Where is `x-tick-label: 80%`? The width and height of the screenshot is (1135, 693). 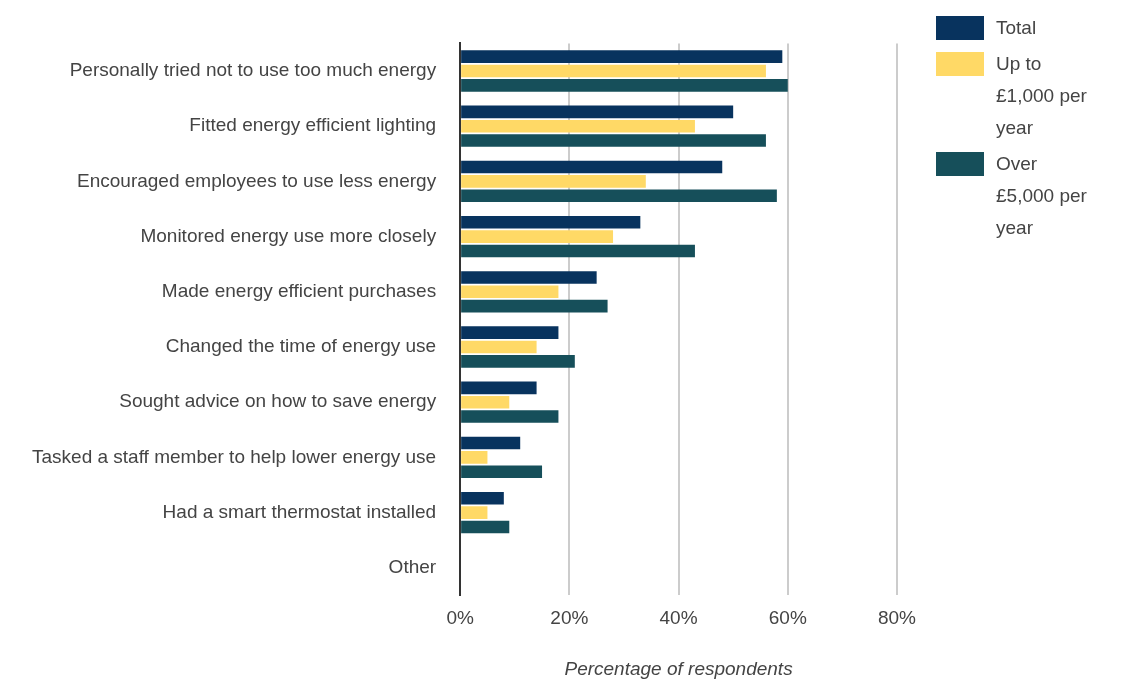
x-tick-label: 80% is located at coordinates (897, 618).